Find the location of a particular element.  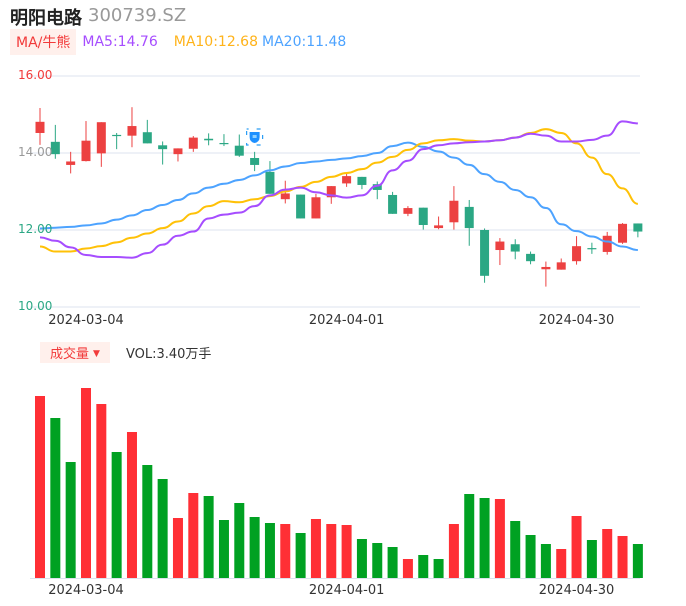

ma-legend: MA/牛熊 MA5:14.76 MA10:12.68 MA20:11.48 is located at coordinates (178, 42).